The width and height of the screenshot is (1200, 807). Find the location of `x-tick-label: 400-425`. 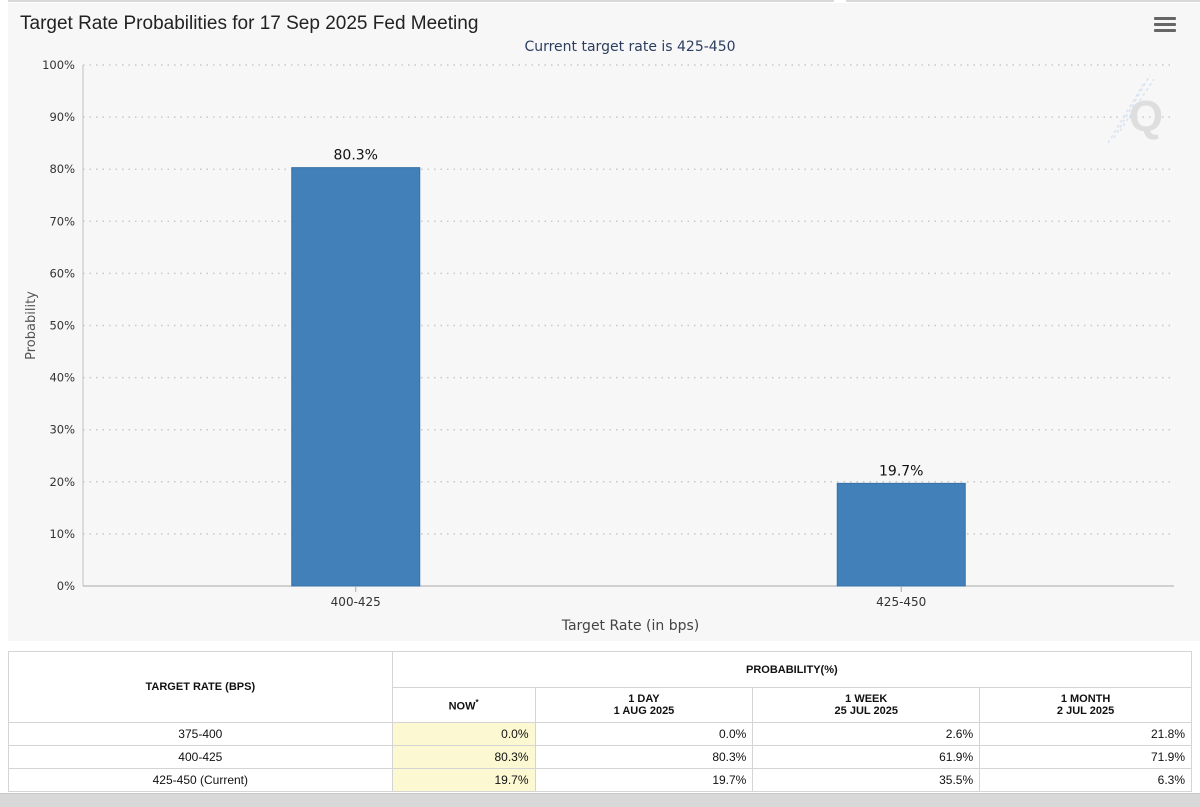

x-tick-label: 400-425 is located at coordinates (356, 602).